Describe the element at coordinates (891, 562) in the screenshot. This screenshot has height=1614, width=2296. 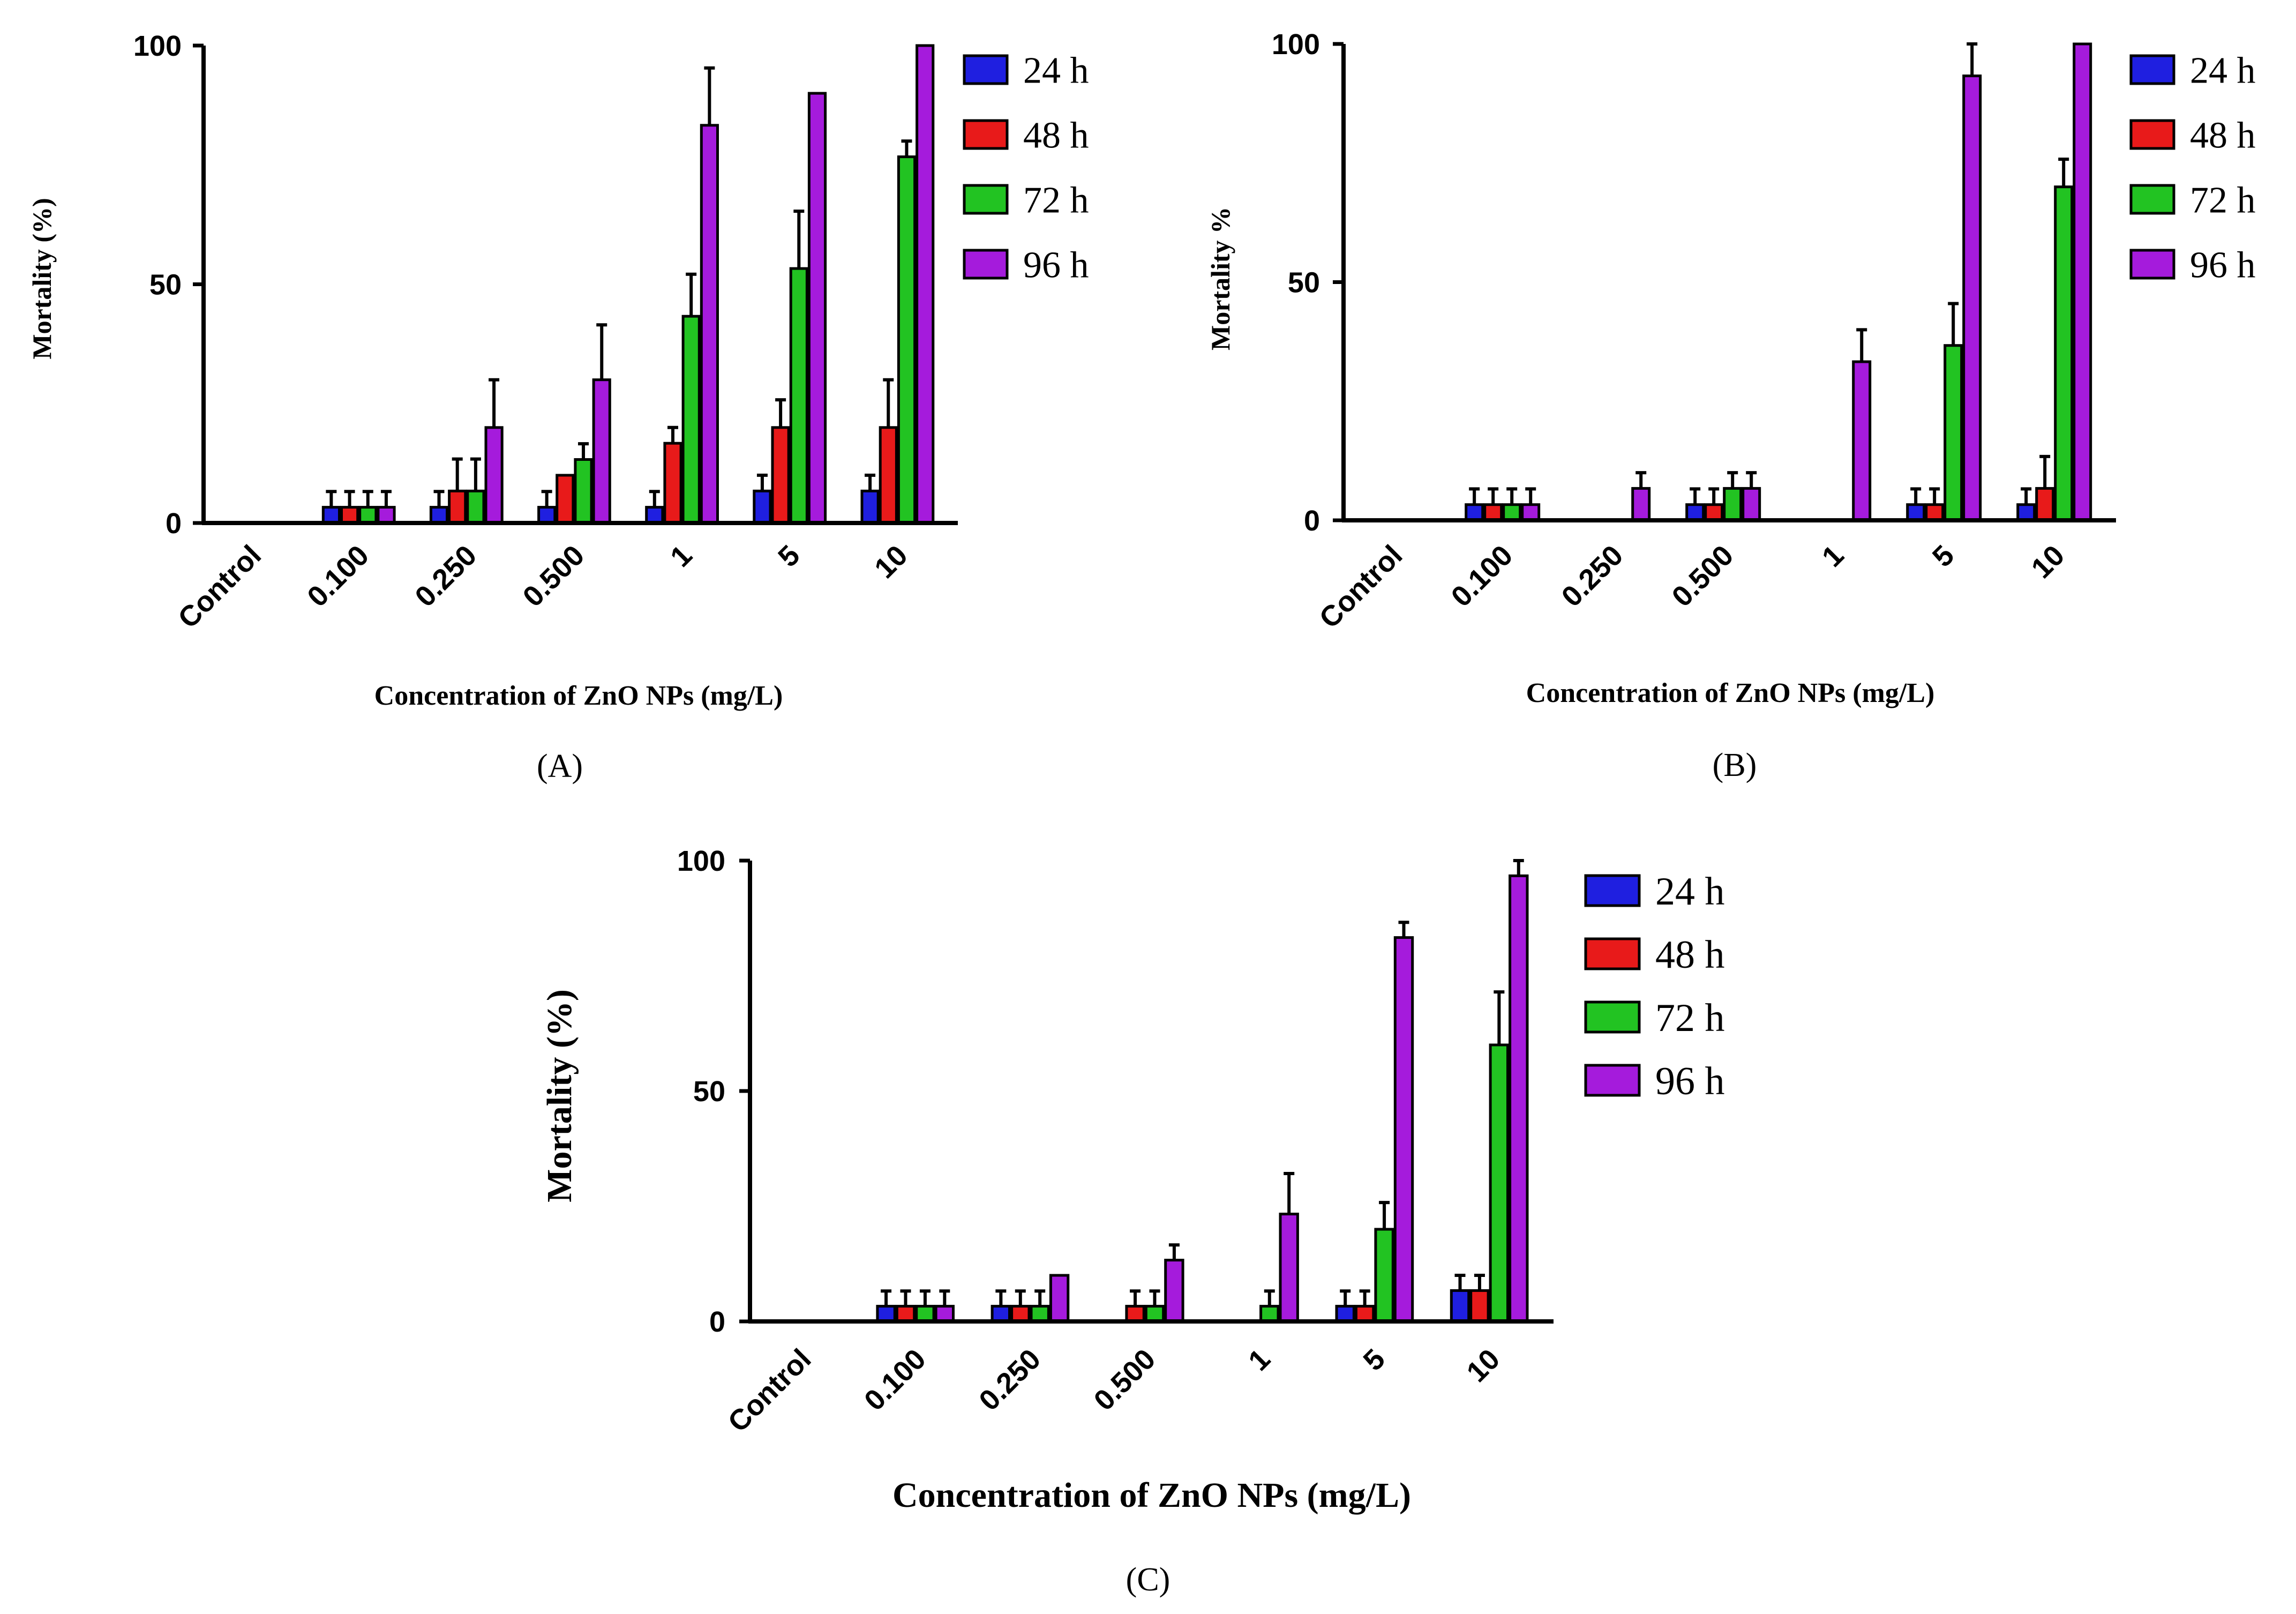
I see `x-tick-label: 10` at that location.